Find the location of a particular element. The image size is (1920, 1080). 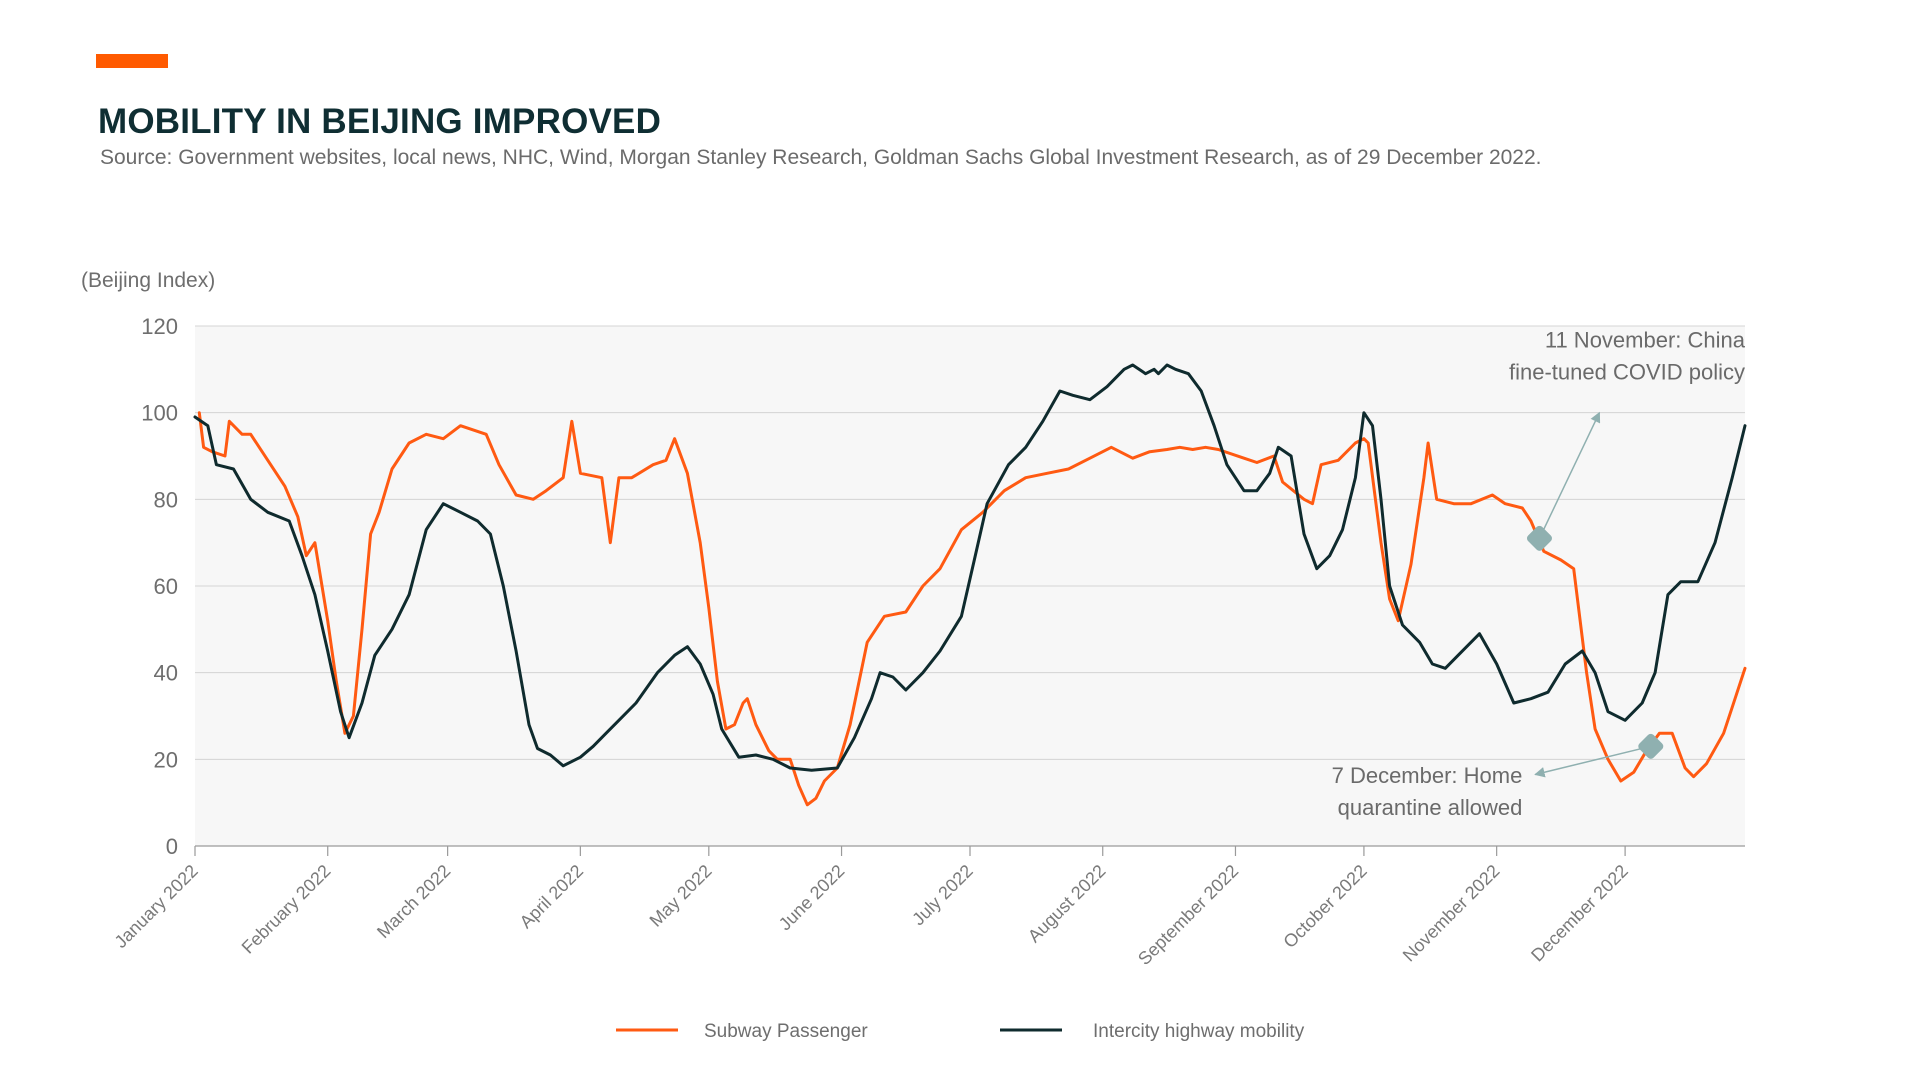

annotation-text: quarantine allowed is located at coordinates (1430, 807).